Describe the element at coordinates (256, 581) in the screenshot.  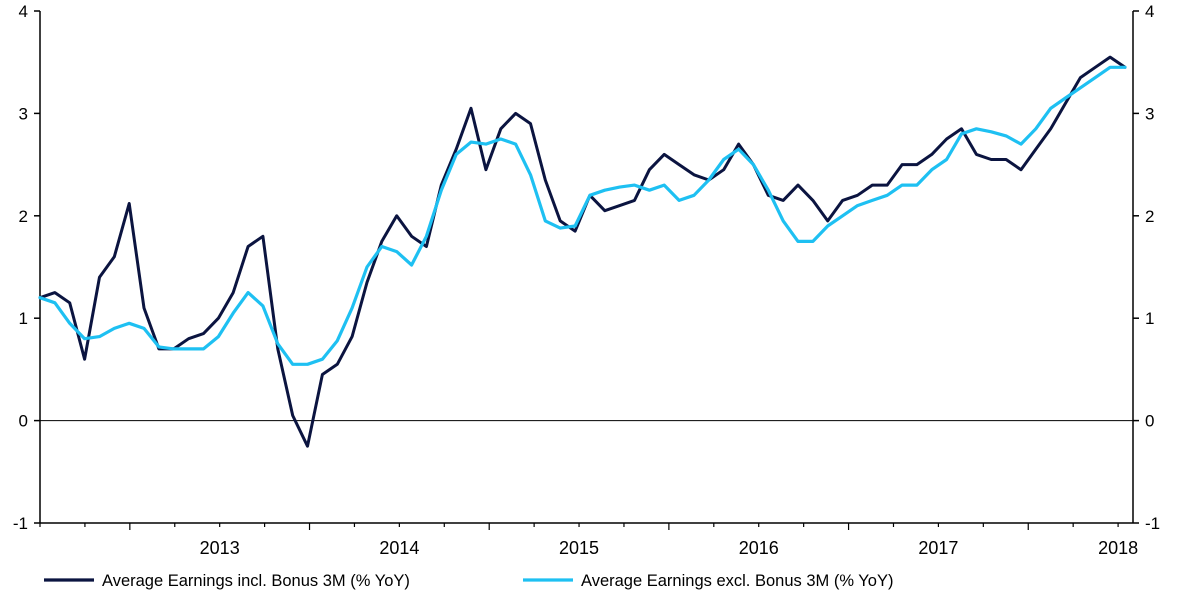
I see `legend-label-1: Average Earnings incl. Bonus 3M (% YoY)` at that location.